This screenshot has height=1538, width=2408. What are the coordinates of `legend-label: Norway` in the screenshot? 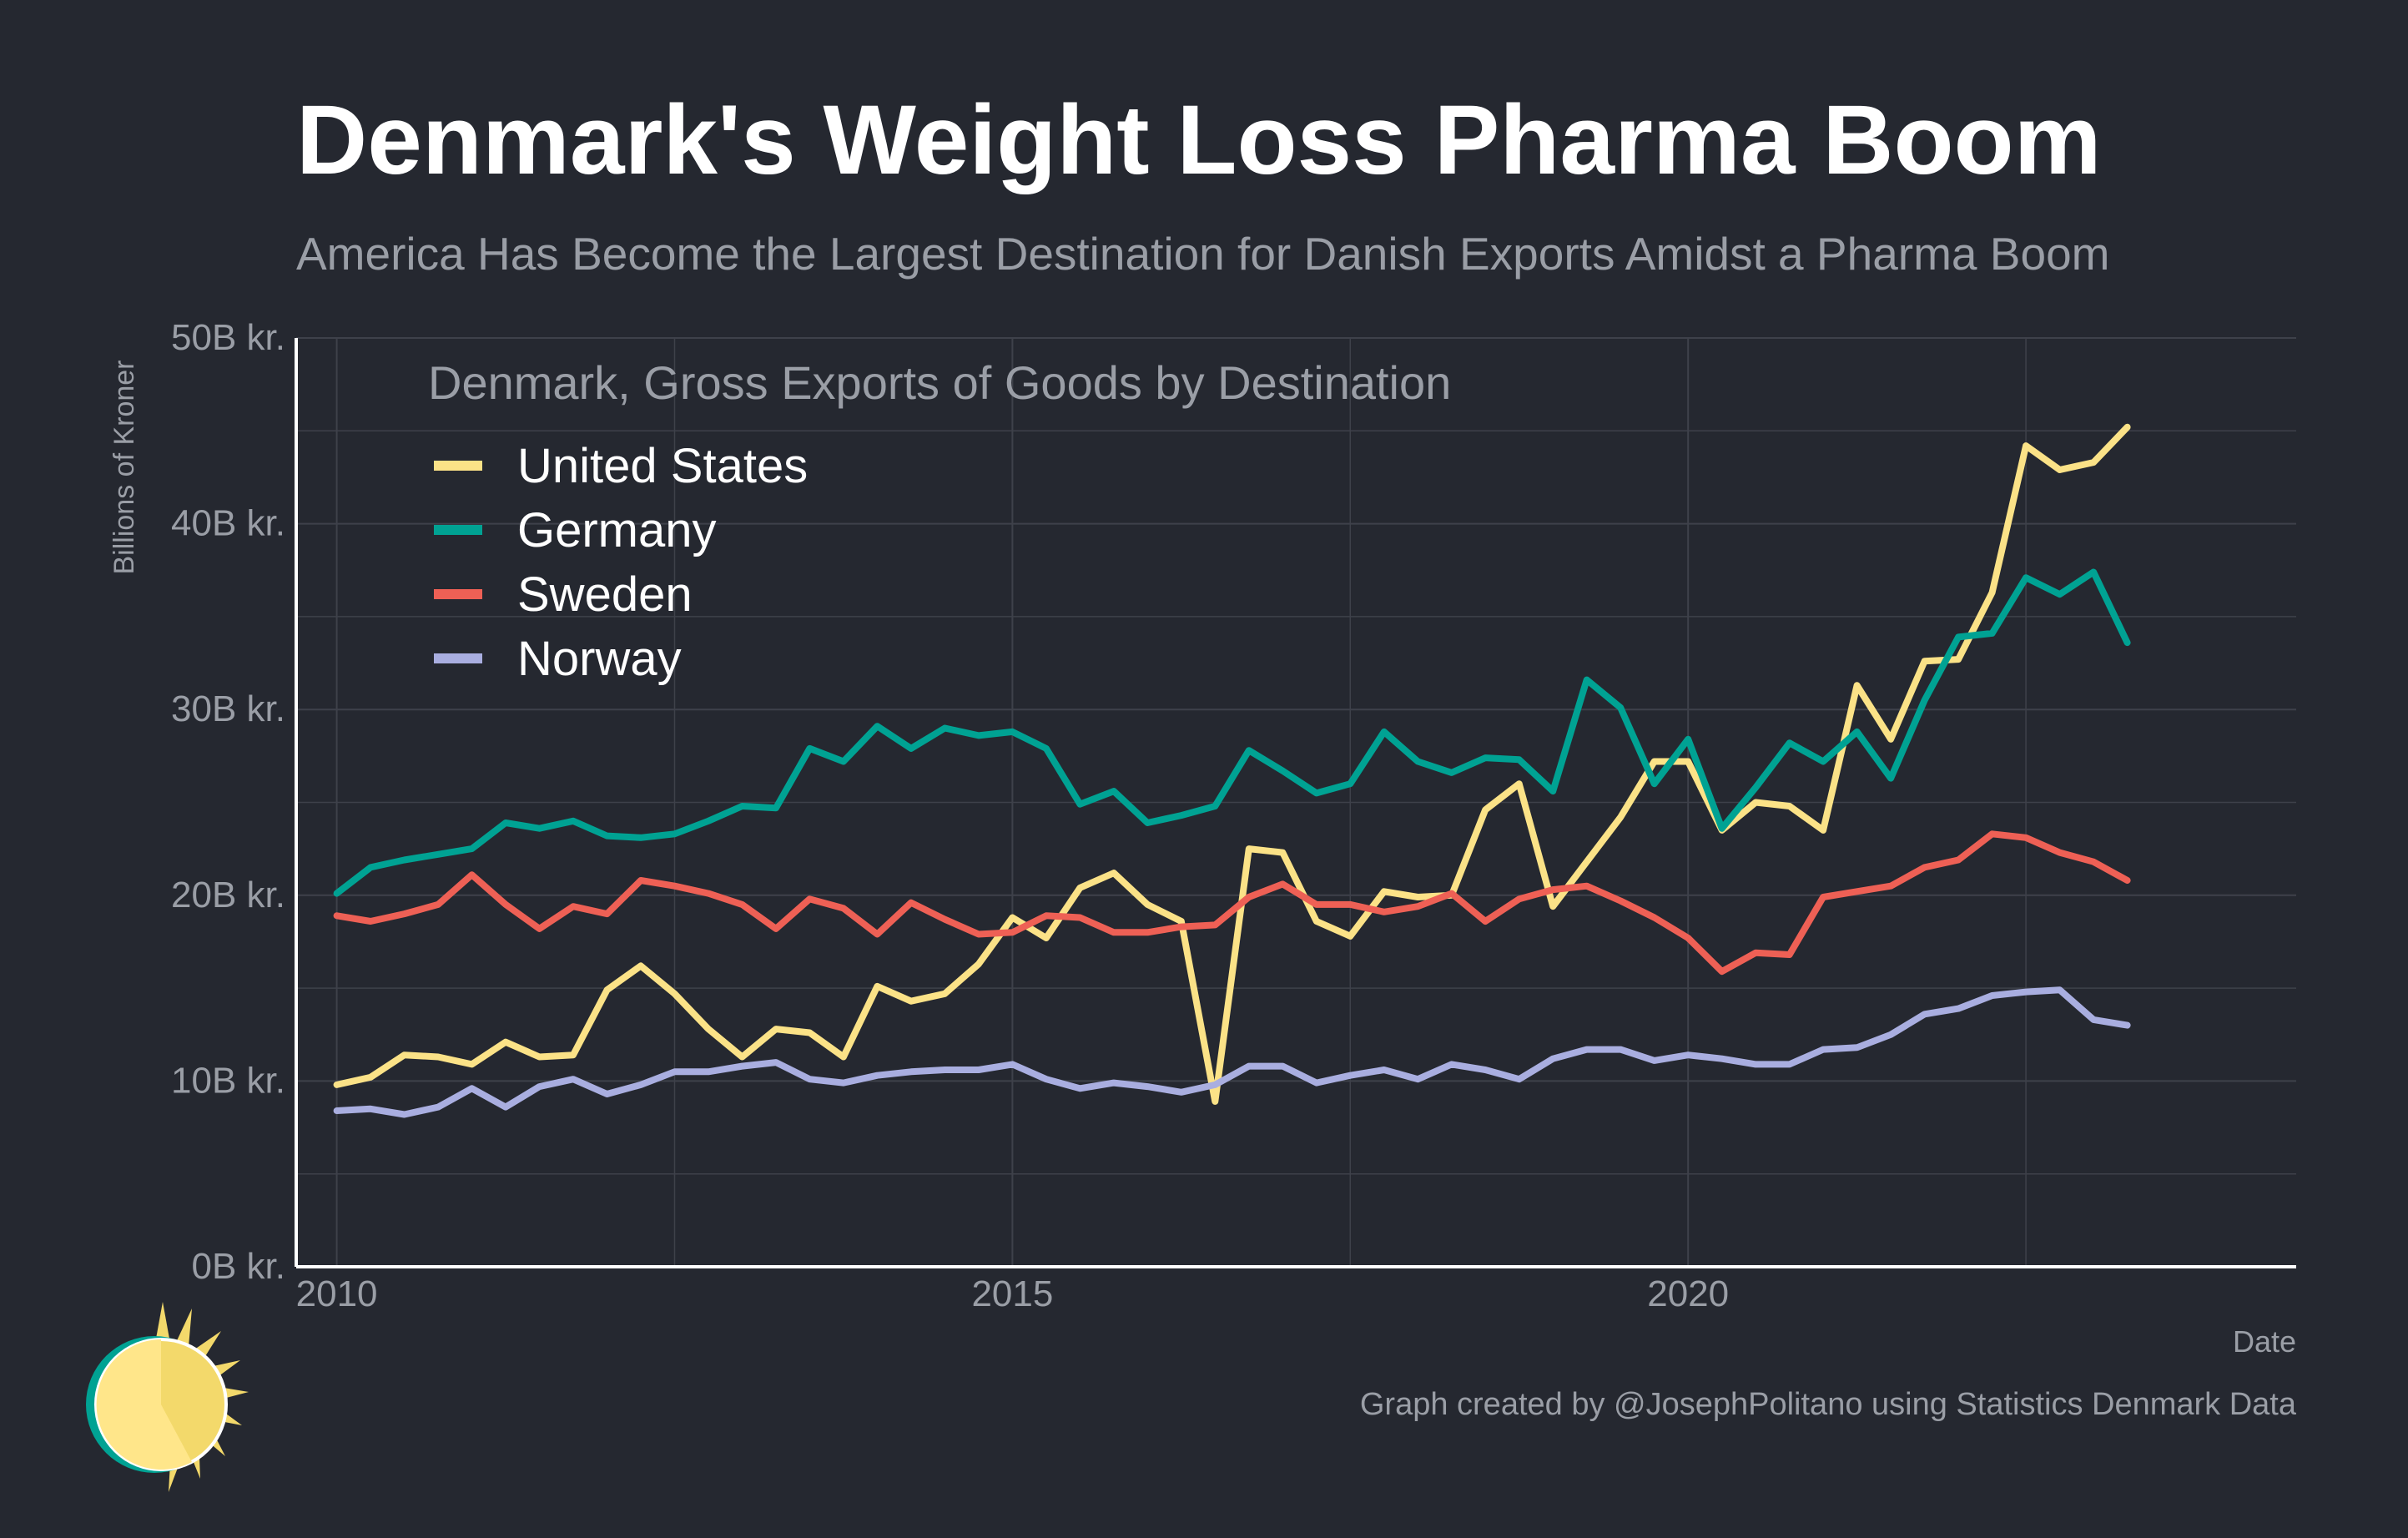 It's located at (599, 659).